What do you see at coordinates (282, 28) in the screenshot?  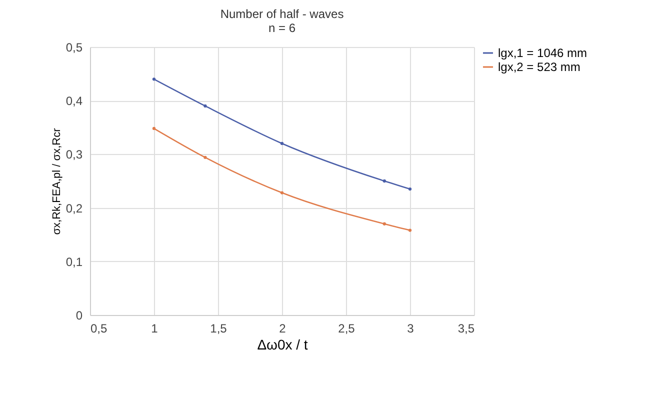 I see `chart-subtitle: n = 6` at bounding box center [282, 28].